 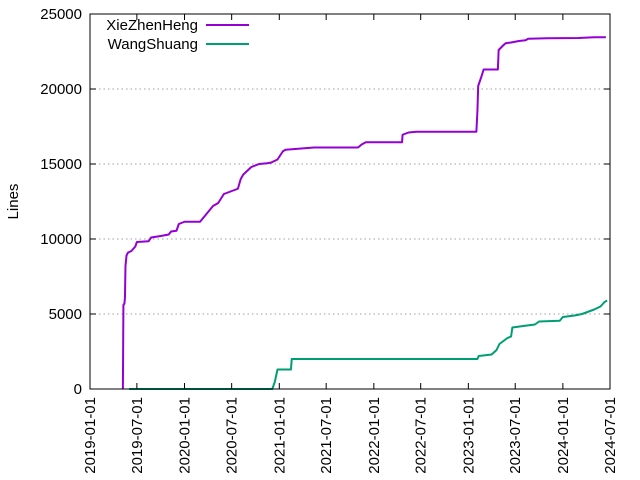 I want to click on x-tick-label: 2021-07-01, so click(x=326, y=435).